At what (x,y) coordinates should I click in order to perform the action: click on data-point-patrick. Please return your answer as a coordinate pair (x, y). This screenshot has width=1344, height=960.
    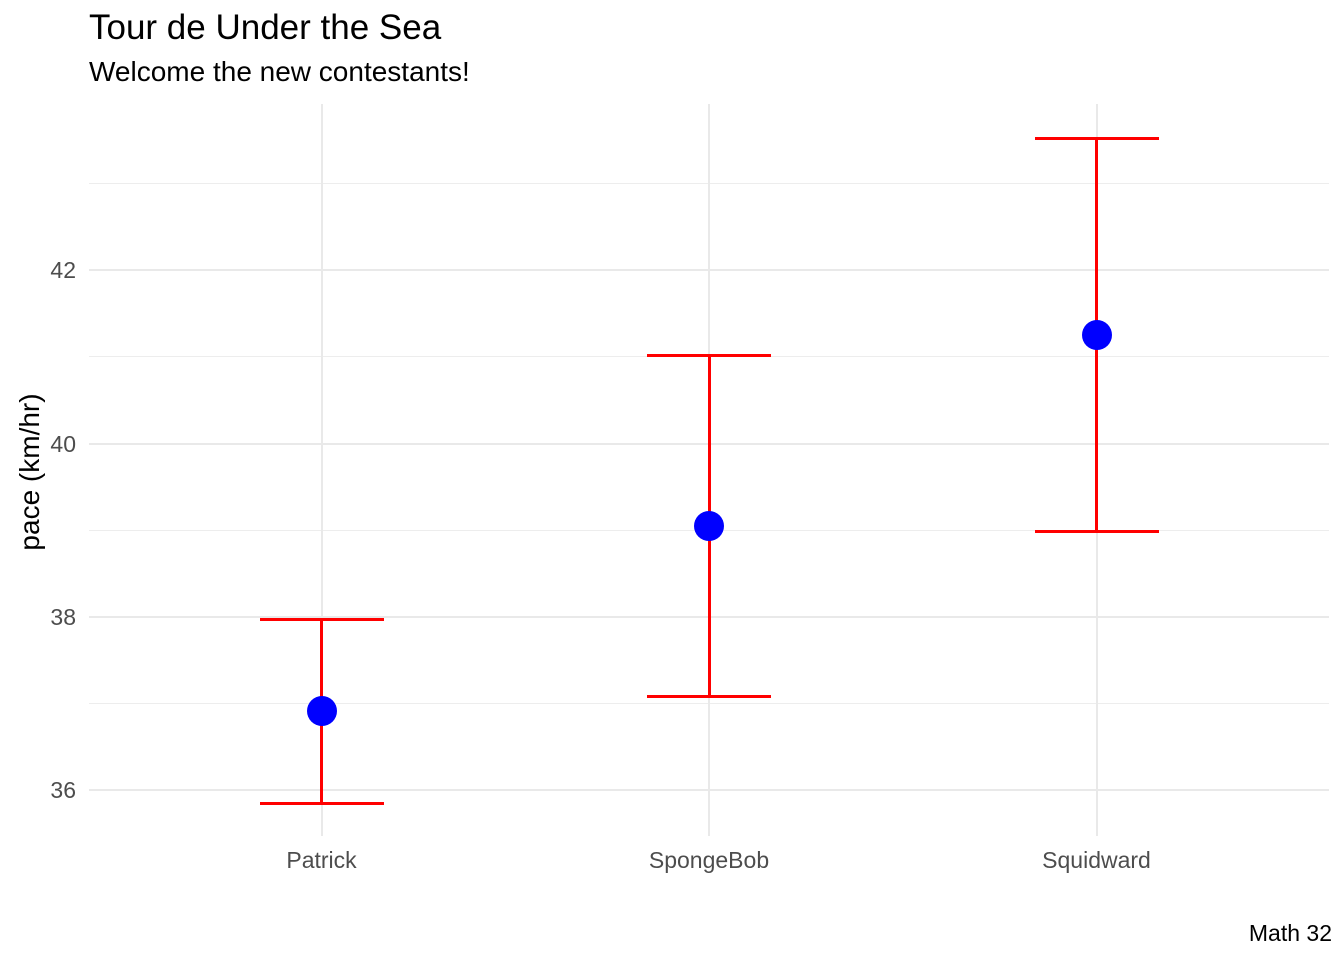
    Looking at the image, I should click on (321, 711).